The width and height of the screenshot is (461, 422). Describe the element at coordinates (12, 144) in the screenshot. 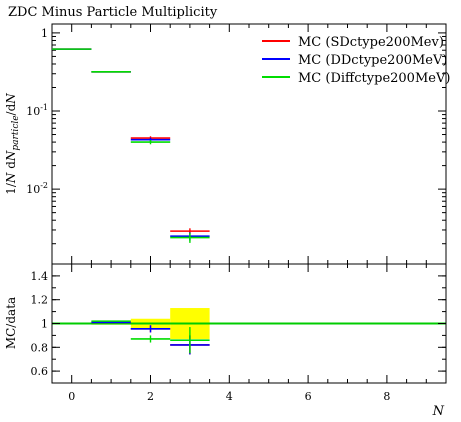

I see `main-y-axis-label: 1/N dNparticle/dN` at that location.